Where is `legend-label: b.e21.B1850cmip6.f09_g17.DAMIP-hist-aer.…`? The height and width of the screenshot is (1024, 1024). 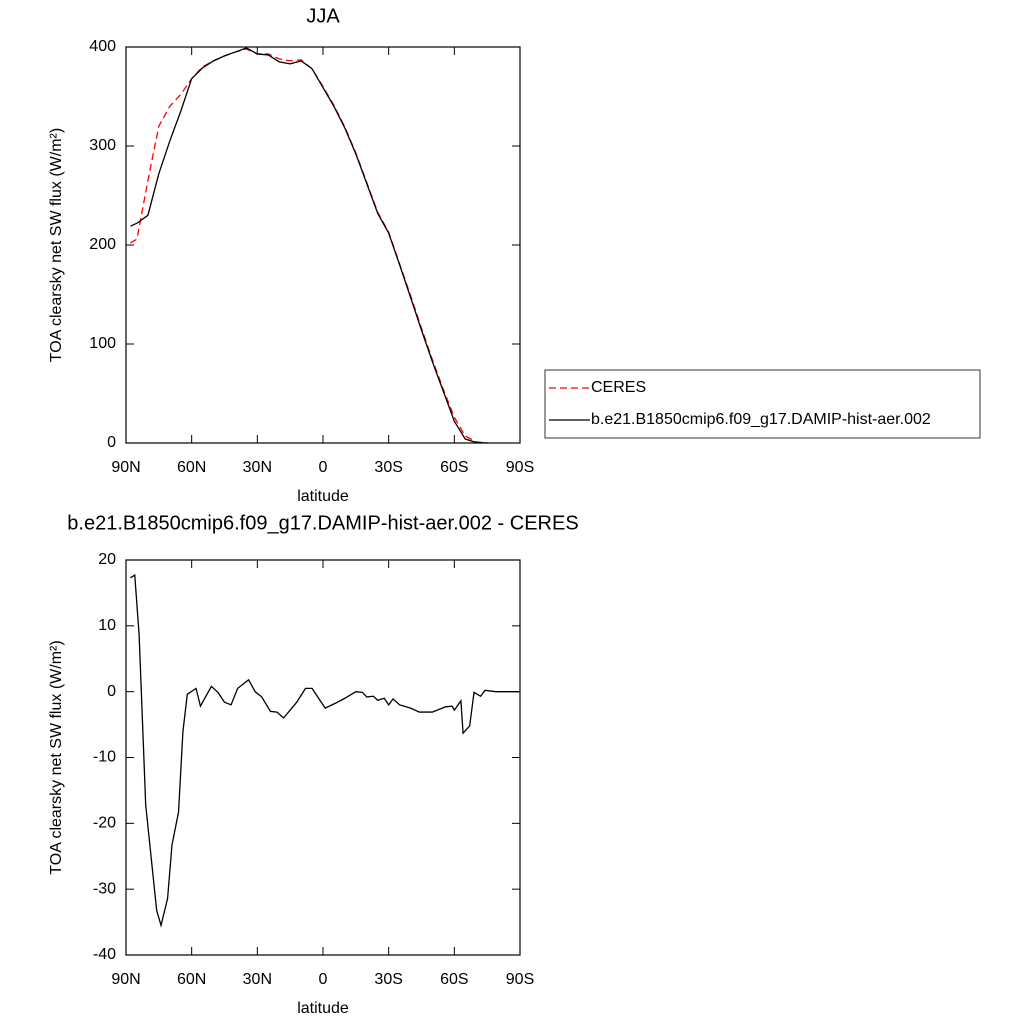
legend-label: b.e21.B1850cmip6.f09_g17.DAMIP-hist-aer.… is located at coordinates (761, 419).